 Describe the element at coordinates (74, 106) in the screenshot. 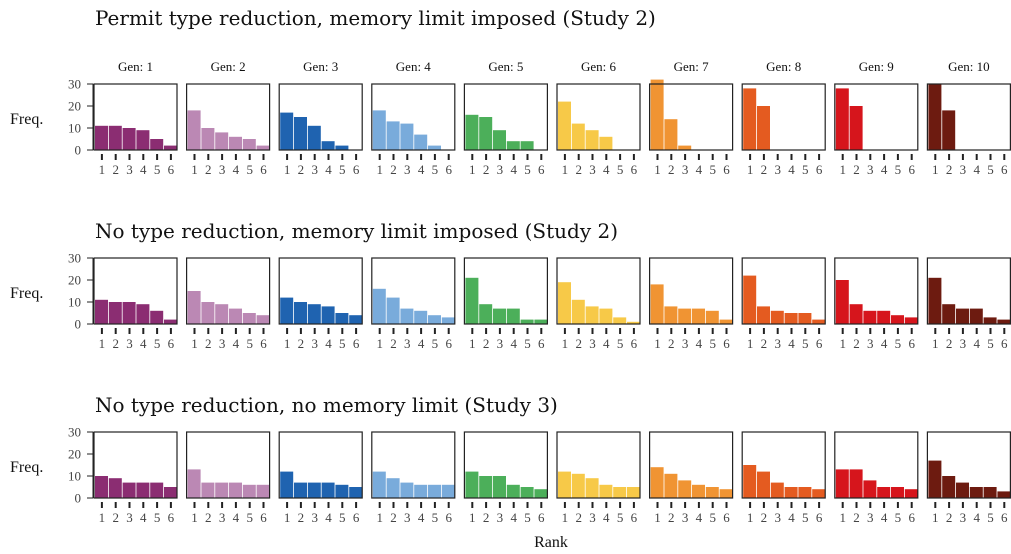

I see `y-tick-label: 20` at that location.